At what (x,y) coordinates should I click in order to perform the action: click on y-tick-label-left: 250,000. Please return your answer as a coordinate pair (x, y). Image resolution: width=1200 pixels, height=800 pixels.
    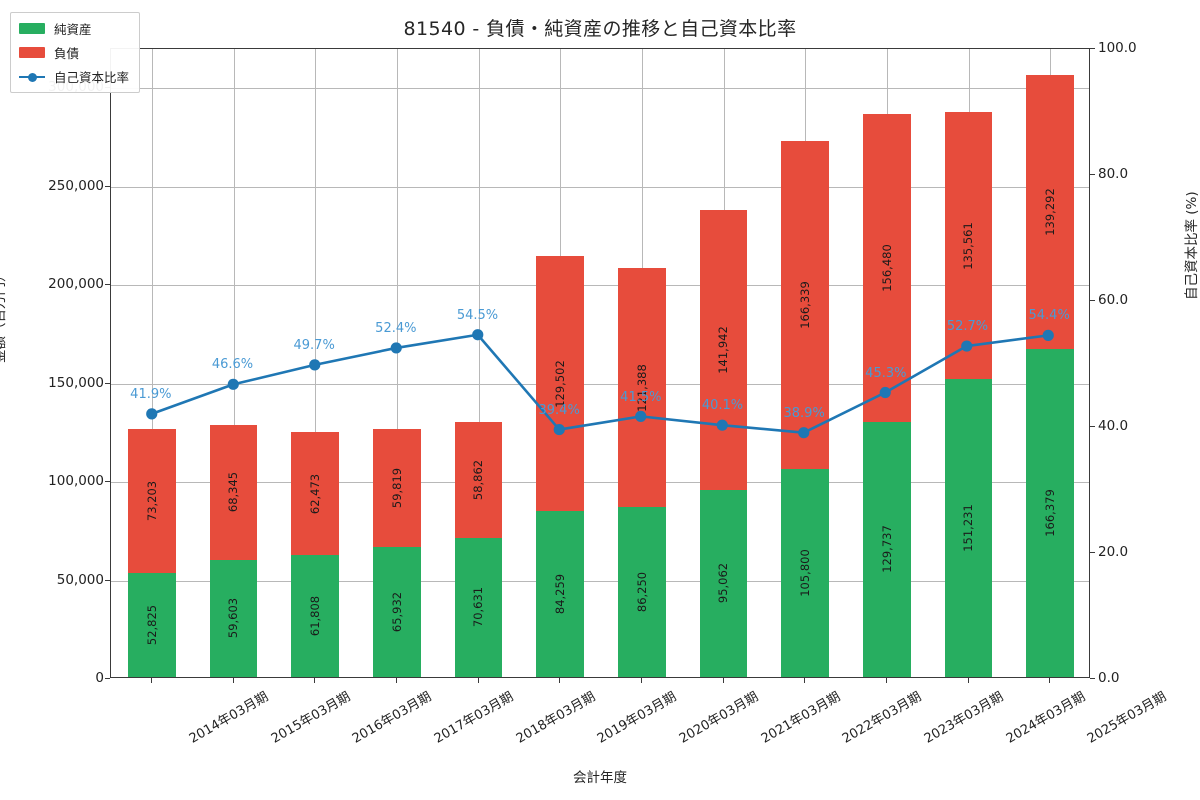
    Looking at the image, I should click on (76, 185).